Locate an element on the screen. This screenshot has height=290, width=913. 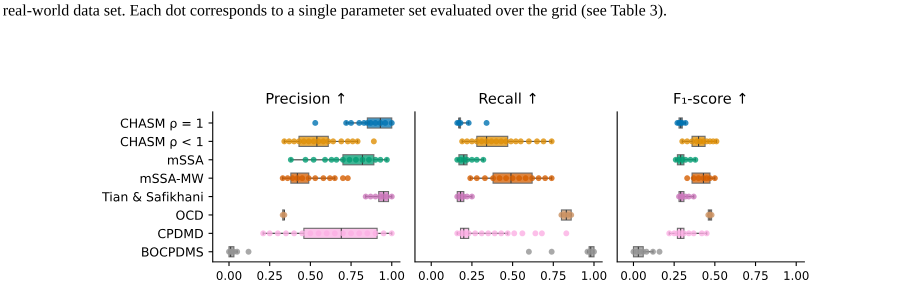
y-tick-label: mSSA is located at coordinates (186, 160).